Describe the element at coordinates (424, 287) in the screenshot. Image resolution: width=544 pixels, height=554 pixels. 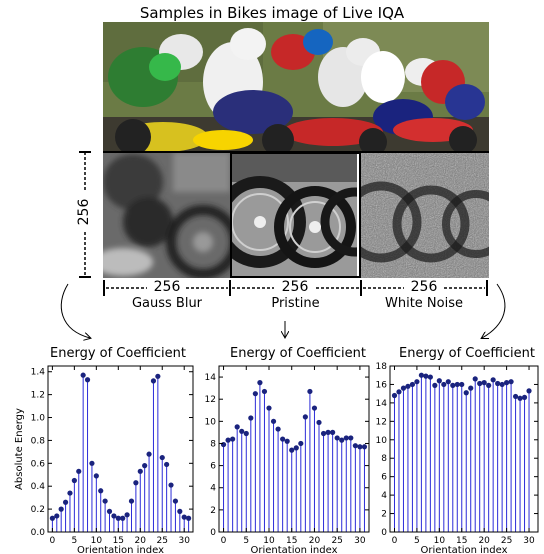
I see `white-noise-size-label: 256` at that location.